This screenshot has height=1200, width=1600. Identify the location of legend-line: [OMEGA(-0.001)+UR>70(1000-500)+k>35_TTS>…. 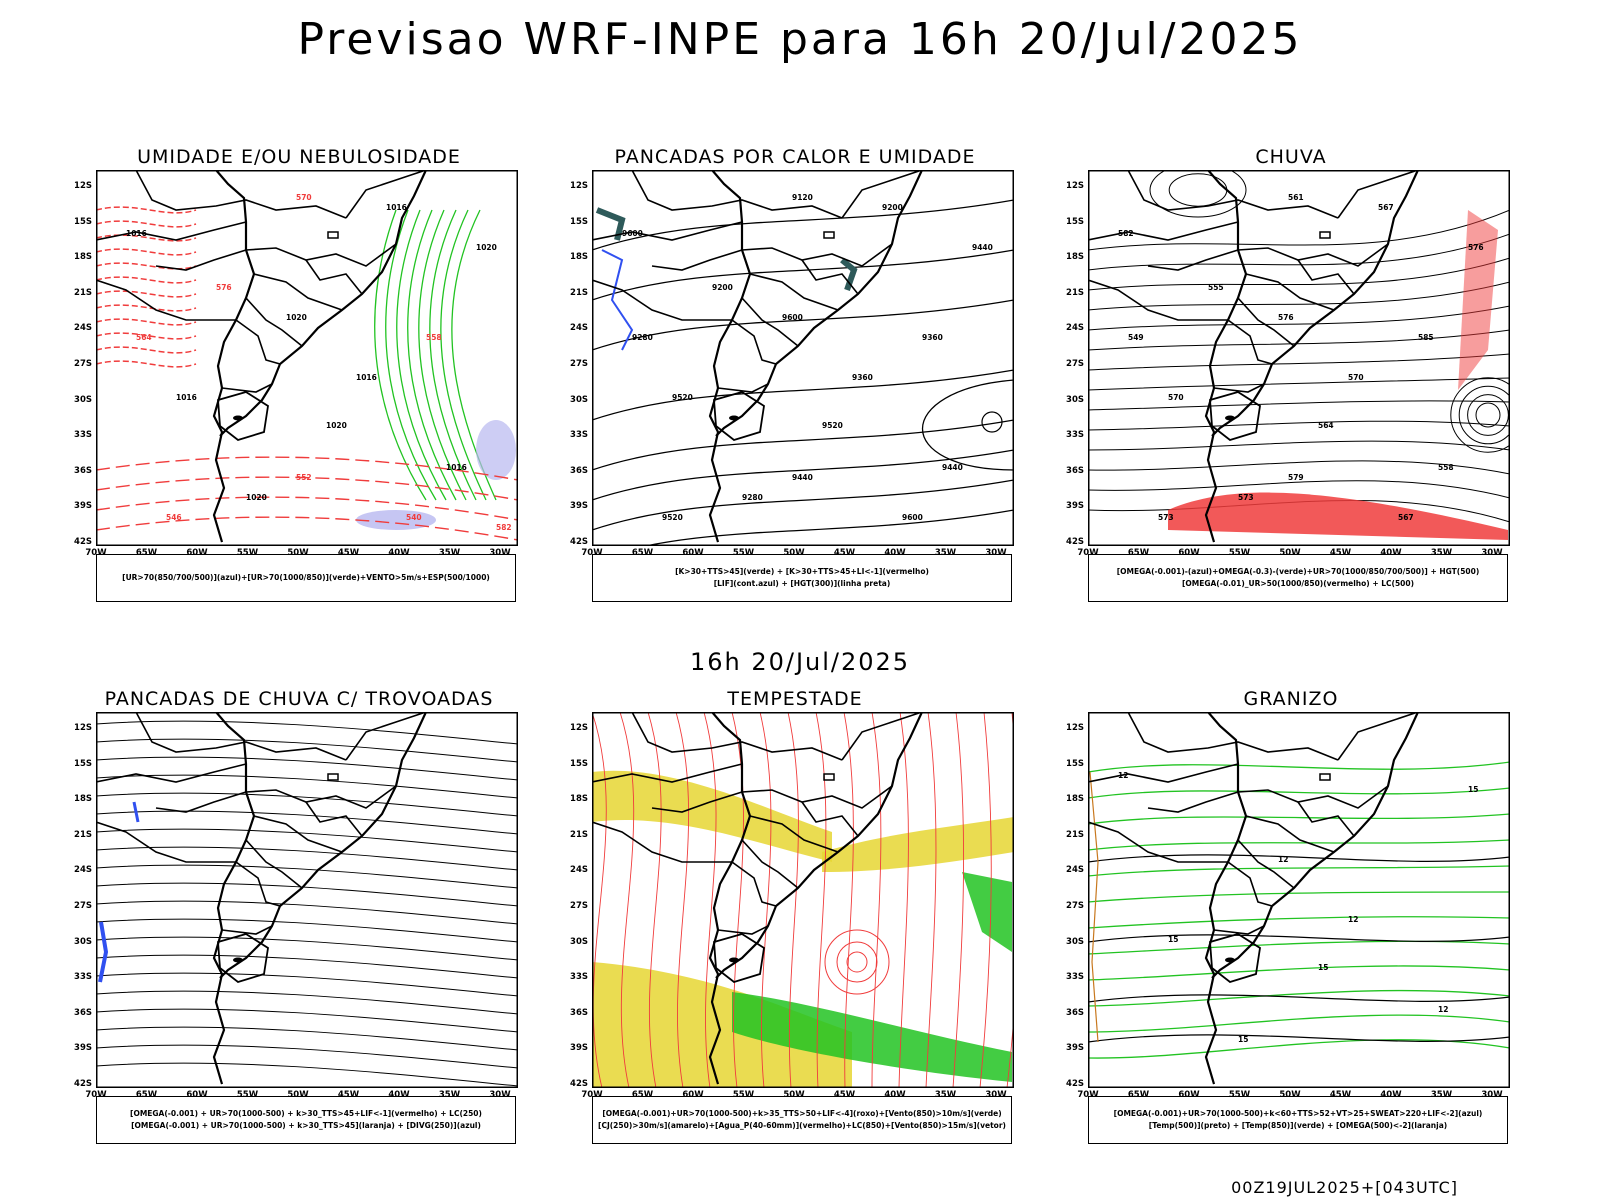
(802, 1113).